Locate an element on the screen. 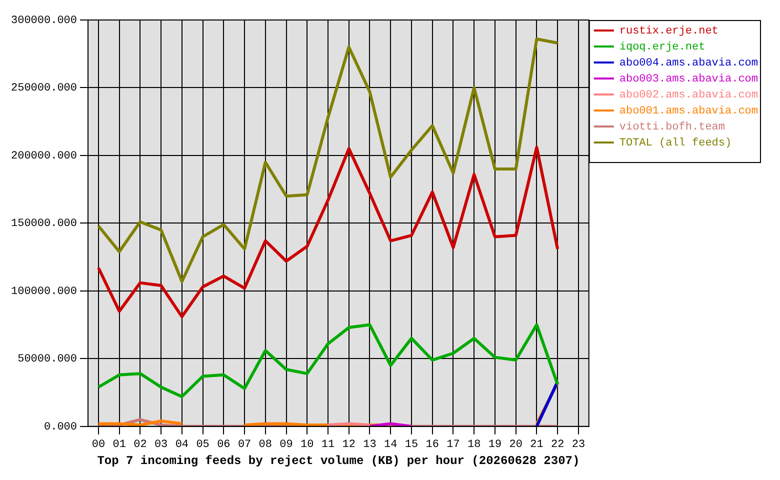 The width and height of the screenshot is (780, 480). x-tick-label: 22 is located at coordinates (557, 444).